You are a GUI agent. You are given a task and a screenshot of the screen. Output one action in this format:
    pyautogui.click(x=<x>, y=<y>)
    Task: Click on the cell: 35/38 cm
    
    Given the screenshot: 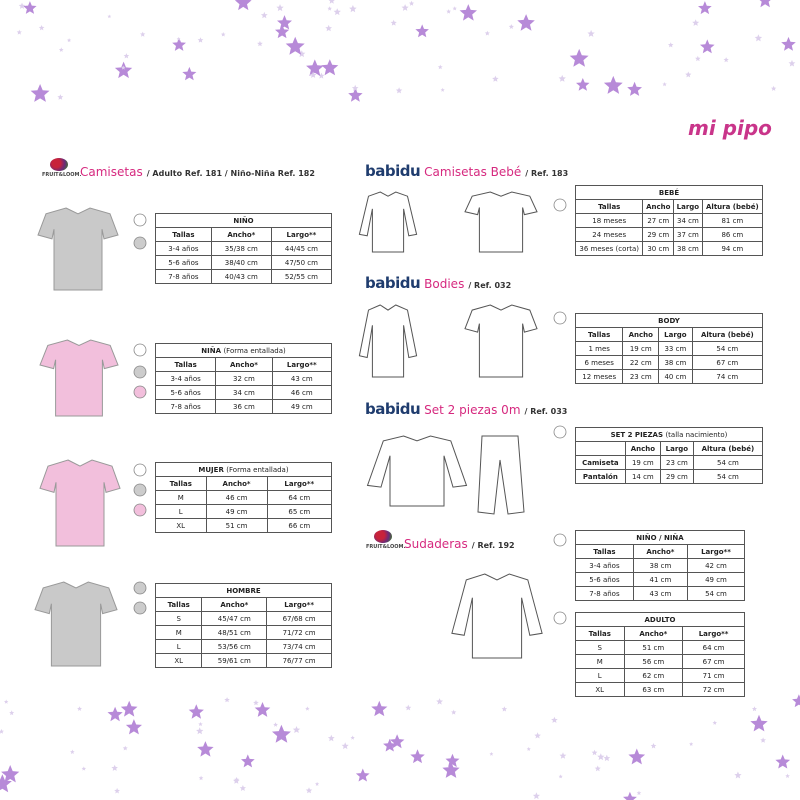 What is the action you would take?
    pyautogui.click(x=241, y=248)
    